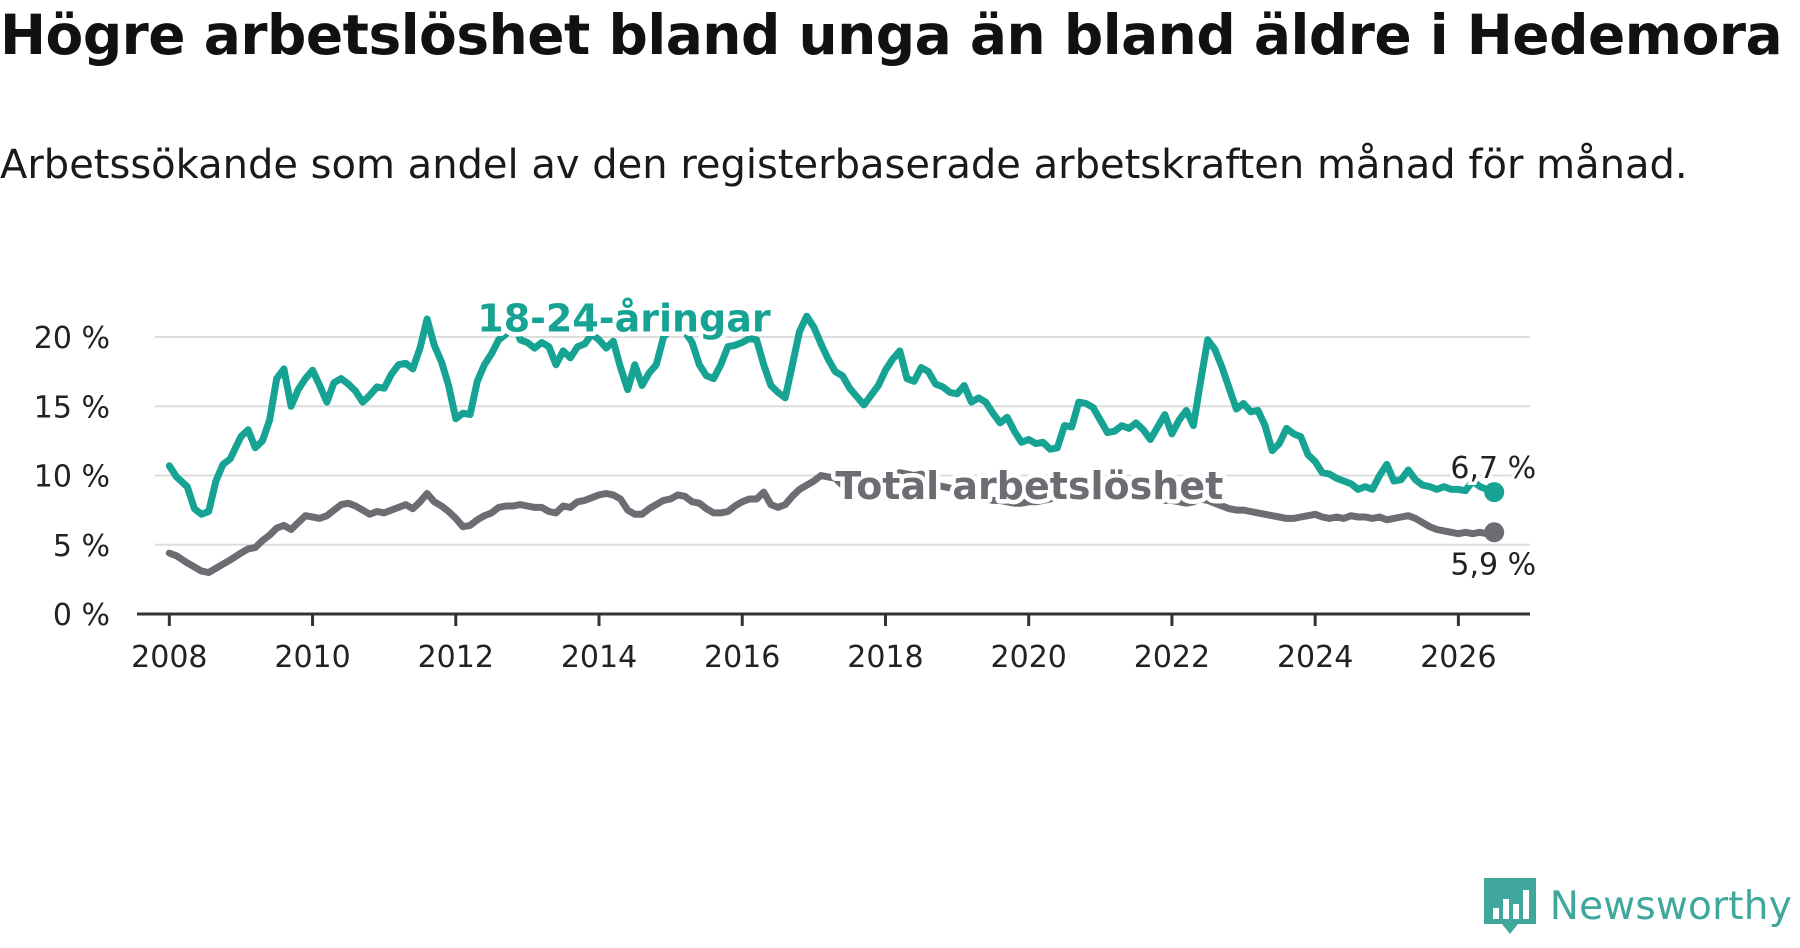 The image size is (1800, 948). I want to click on y-axis-tick-labels: 0 % 5 % 10 % 15 % 20 %, so click(72, 477).